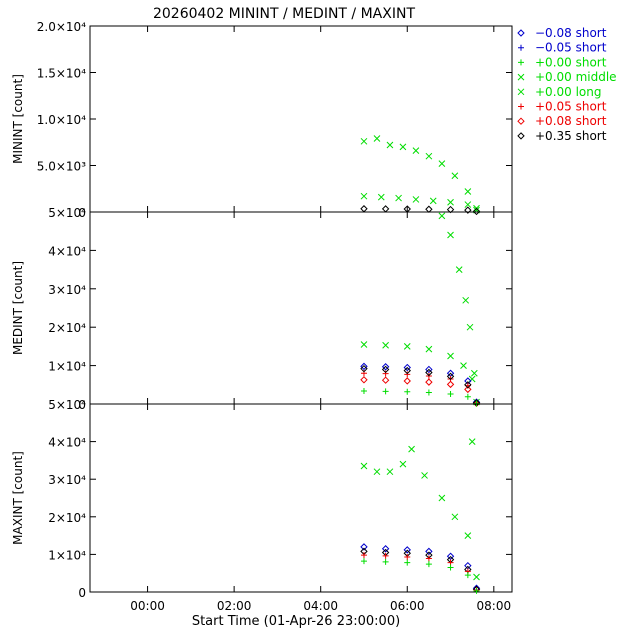 The width and height of the screenshot is (640, 640). I want to click on y-tick-label: 4×10⁴, so click(67, 251).